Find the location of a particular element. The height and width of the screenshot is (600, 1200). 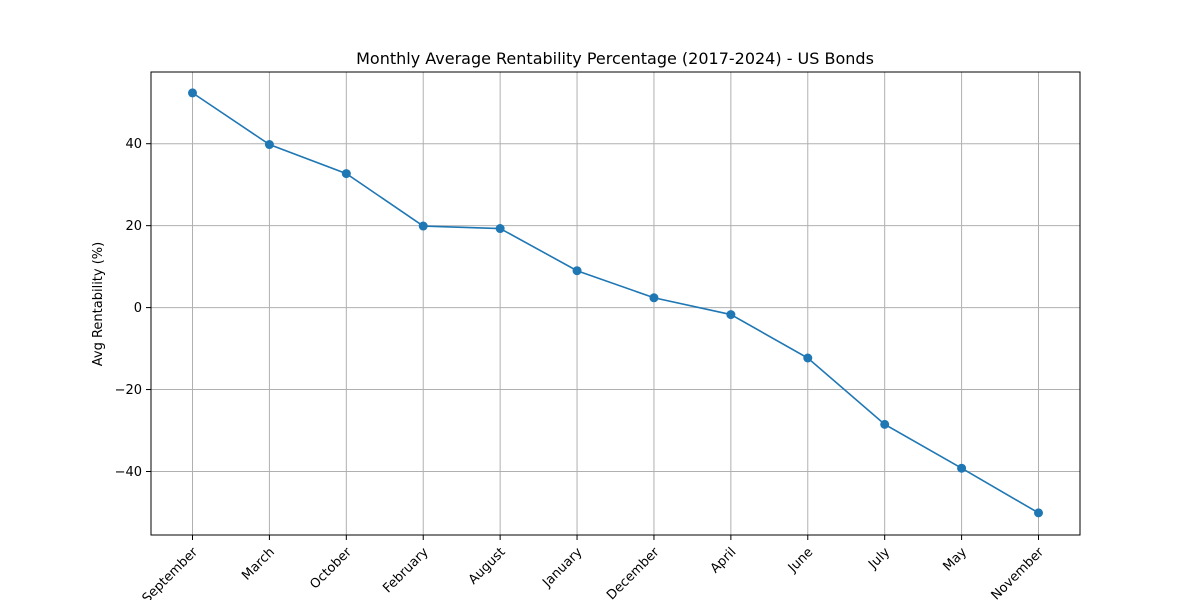

y-tick-label: −20 is located at coordinates (128, 390).